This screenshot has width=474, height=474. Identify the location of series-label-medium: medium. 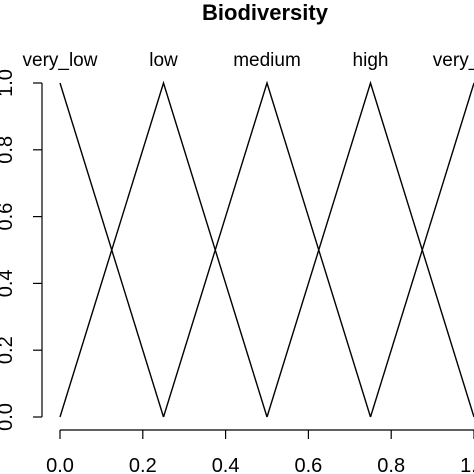
(267, 60).